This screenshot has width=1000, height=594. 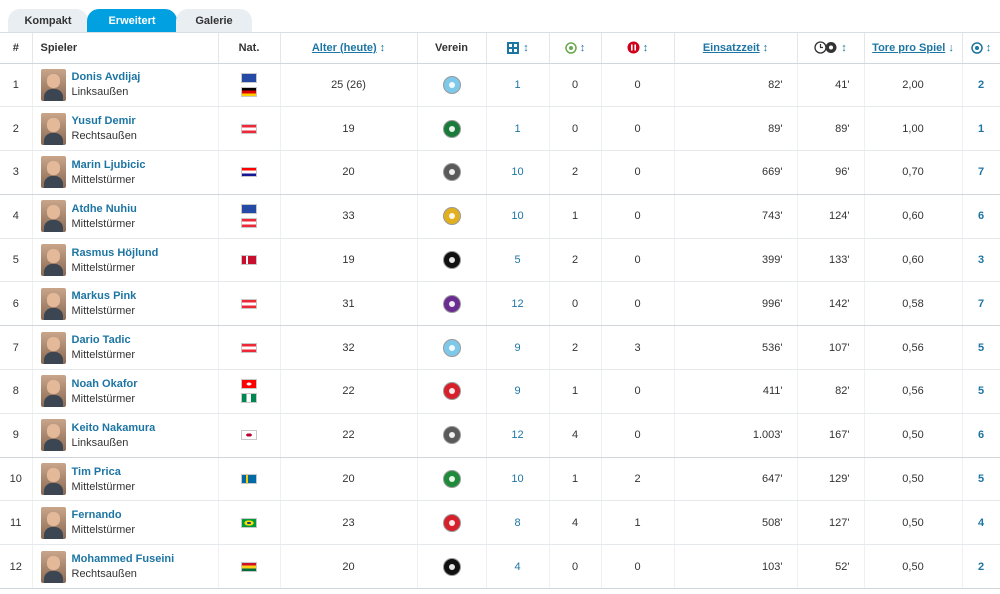 What do you see at coordinates (108, 164) in the screenshot?
I see `player-name-link: Marin Ljubicic` at bounding box center [108, 164].